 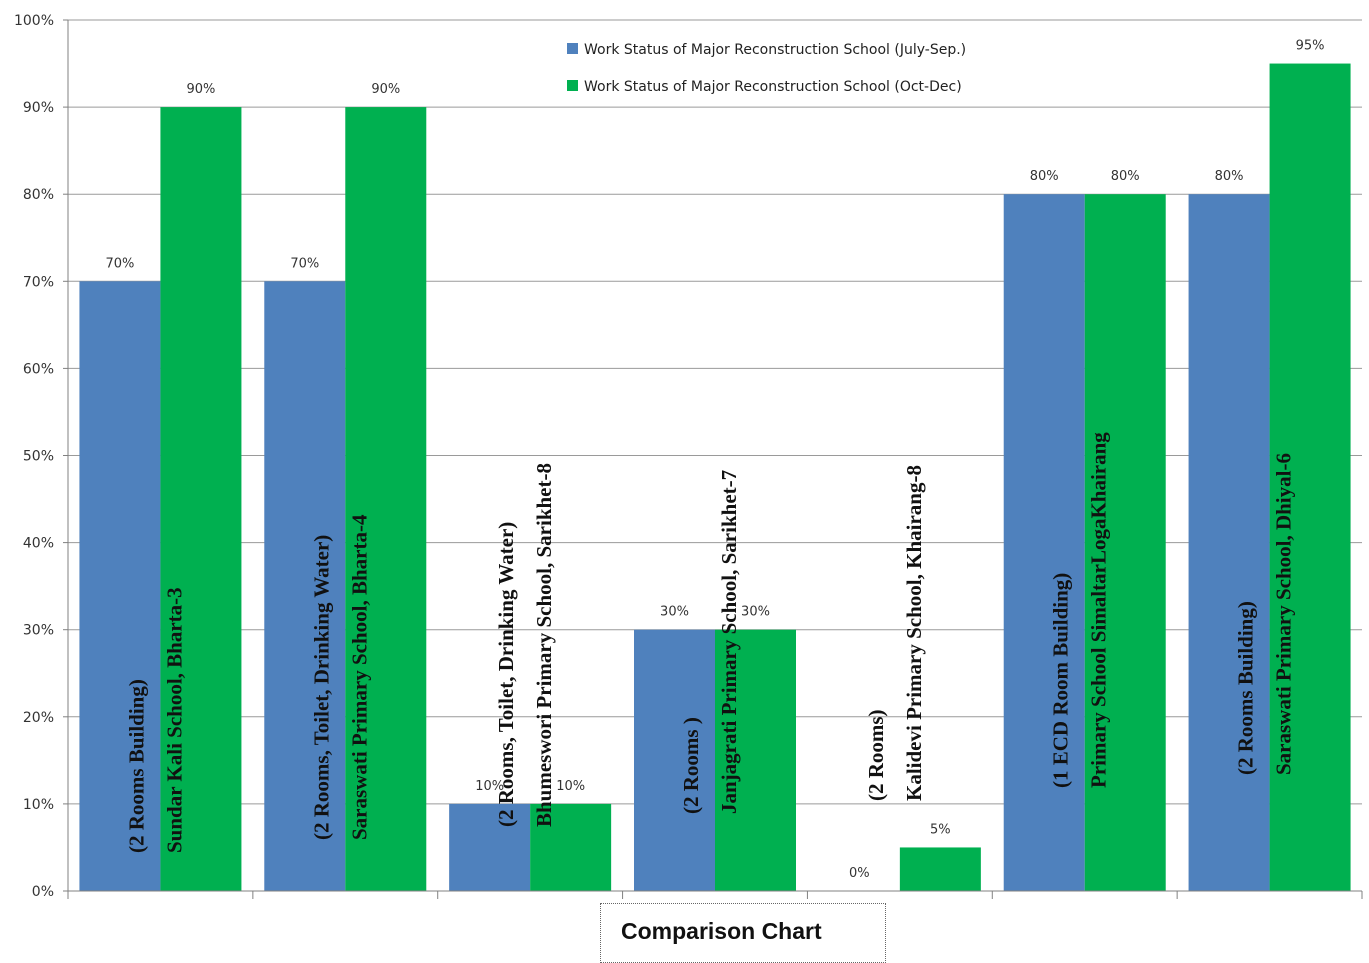 I want to click on category-label: (2 Rooms ), so click(x=691, y=765).